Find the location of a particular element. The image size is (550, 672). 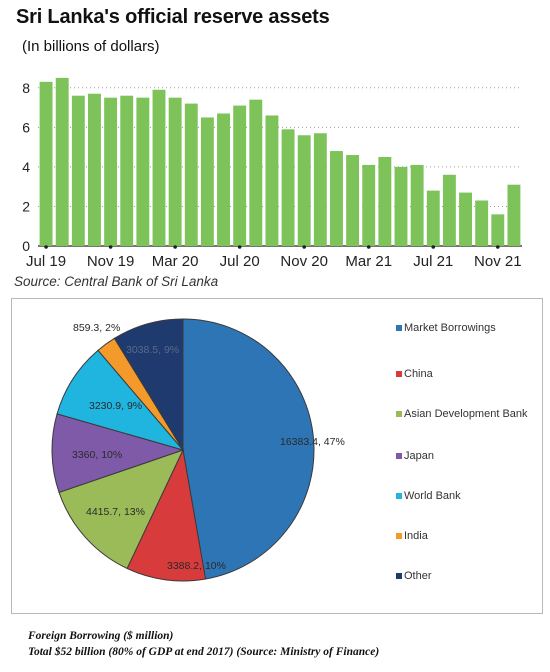

x-tick-label: Jul 20 is located at coordinates (240, 261).